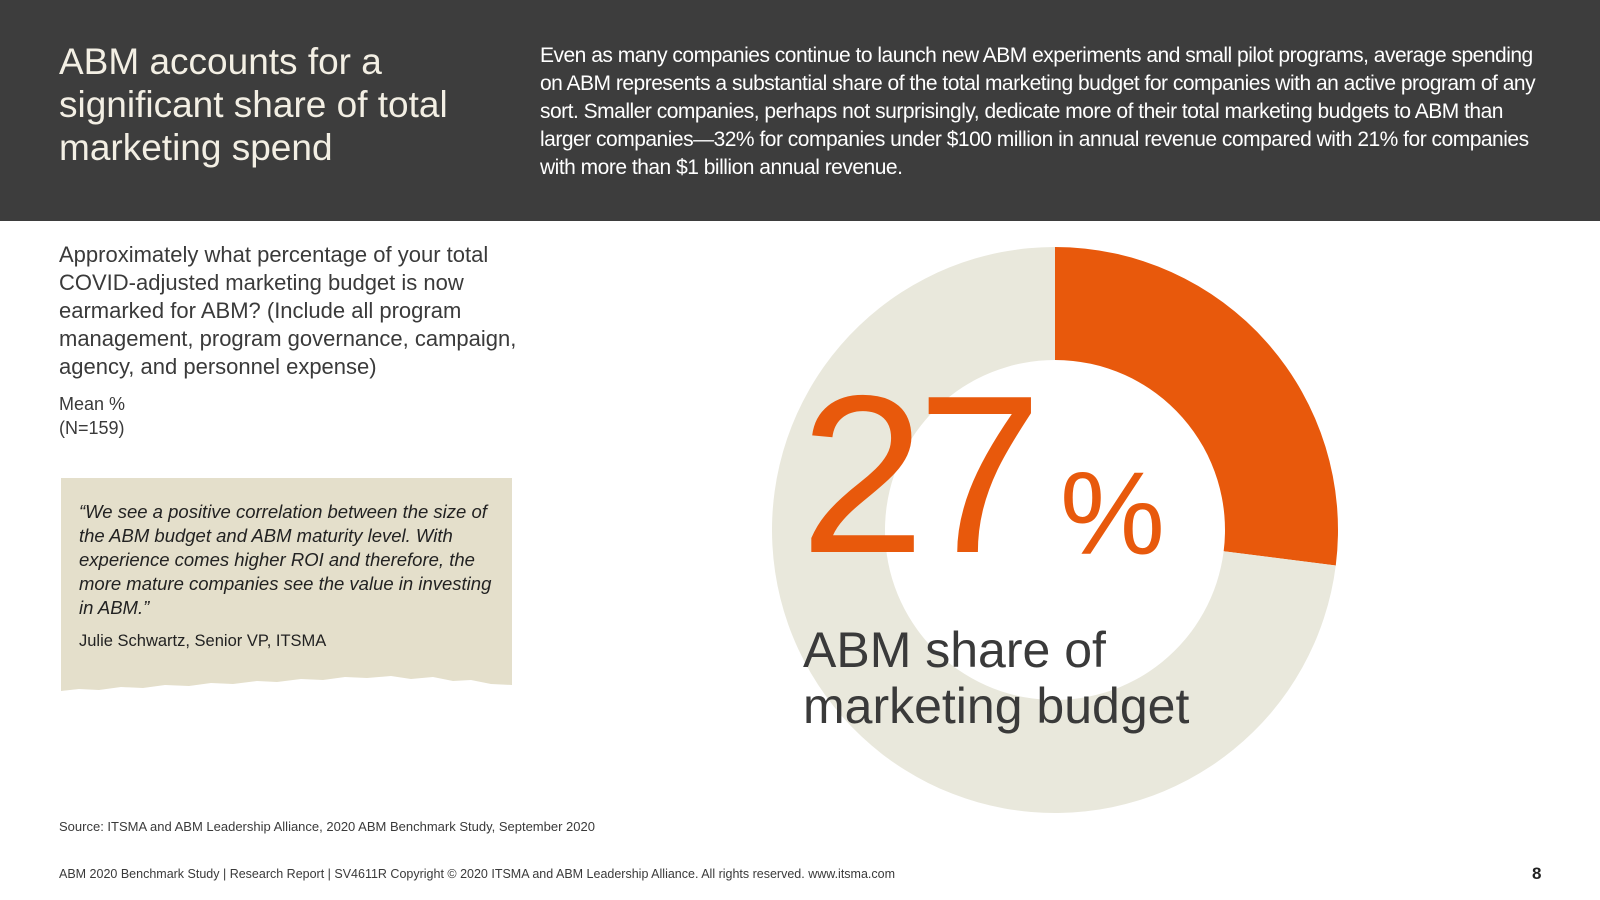 Image resolution: width=1600 pixels, height=900 pixels. I want to click on donut-slice-abm-share, so click(1196, 406).